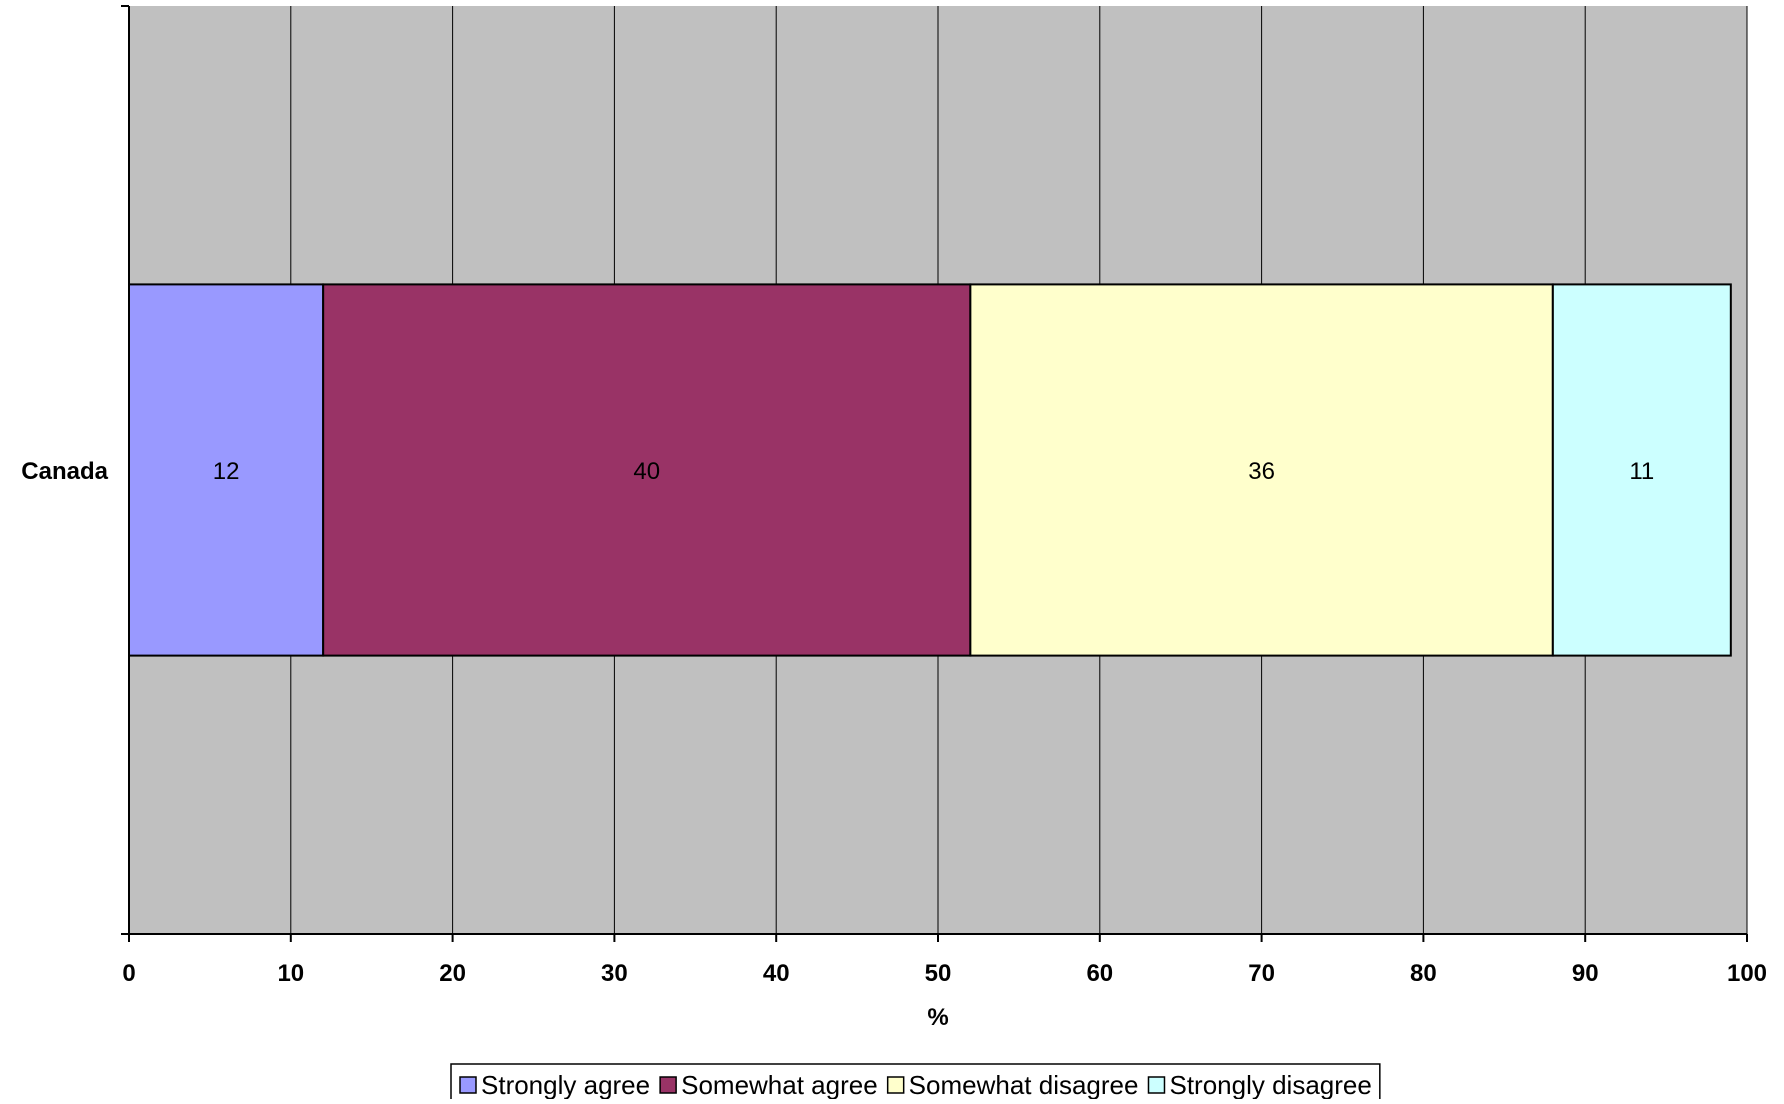 This screenshot has height=1104, width=1784. Describe the element at coordinates (1585, 973) in the screenshot. I see `x-tick-label: 90` at that location.